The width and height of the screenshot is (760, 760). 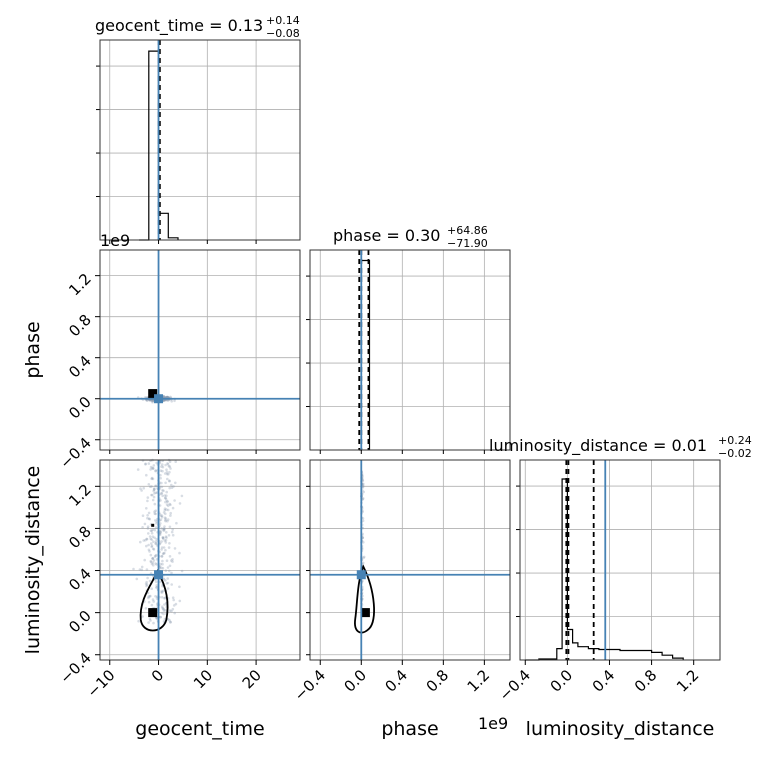 I want to click on contour-geocent_time-luminosity_distance, so click(x=154, y=600).